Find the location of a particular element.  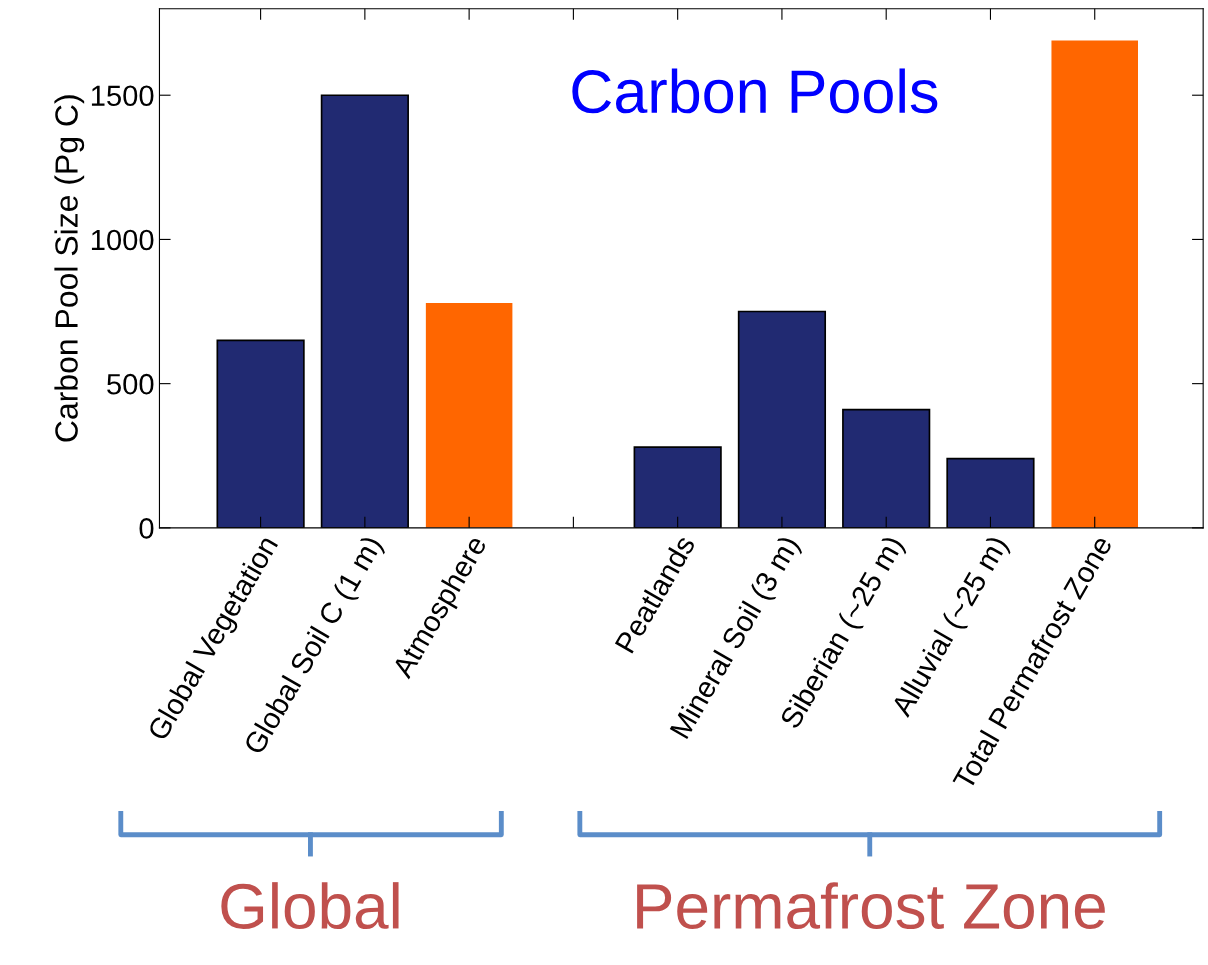

y-axis-title: Carbon Pool Size (Pg C) is located at coordinates (69, 268).